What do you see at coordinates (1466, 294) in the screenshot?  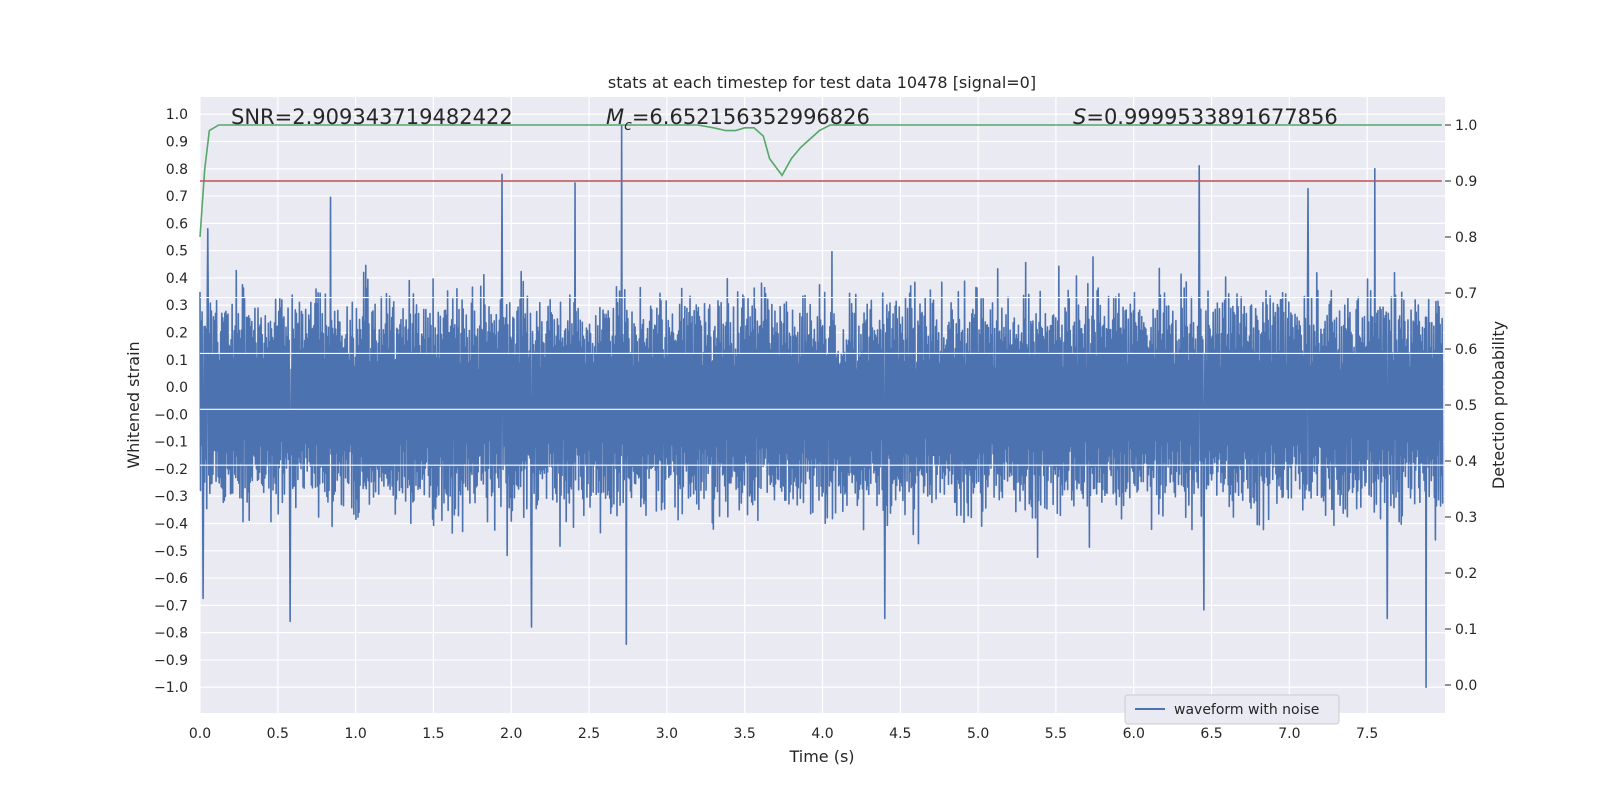 I see `right-y-tick-label: 0.7` at bounding box center [1466, 294].